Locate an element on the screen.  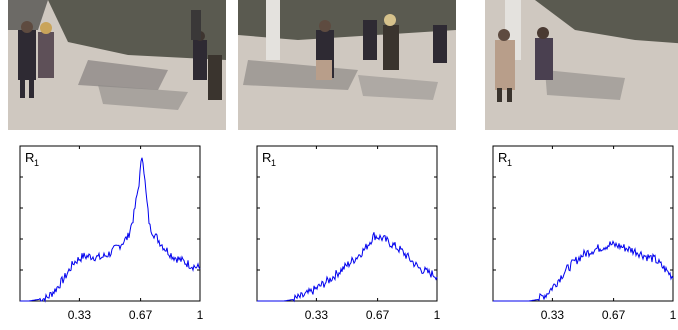
chart-3: 0.33 0.67 1R 1 is located at coordinates (584, 233).